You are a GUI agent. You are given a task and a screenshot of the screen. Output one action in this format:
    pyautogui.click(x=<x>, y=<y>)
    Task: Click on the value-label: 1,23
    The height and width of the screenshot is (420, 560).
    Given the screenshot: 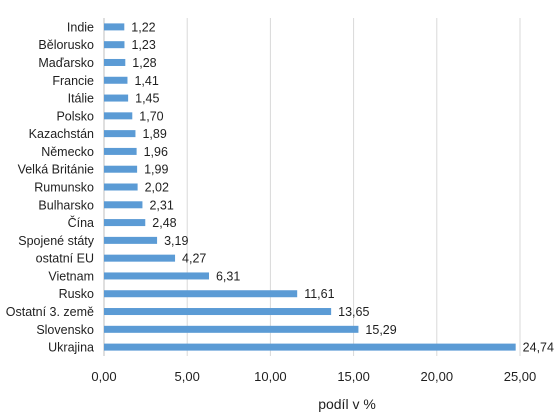 What is the action you would take?
    pyautogui.click(x=143, y=45)
    